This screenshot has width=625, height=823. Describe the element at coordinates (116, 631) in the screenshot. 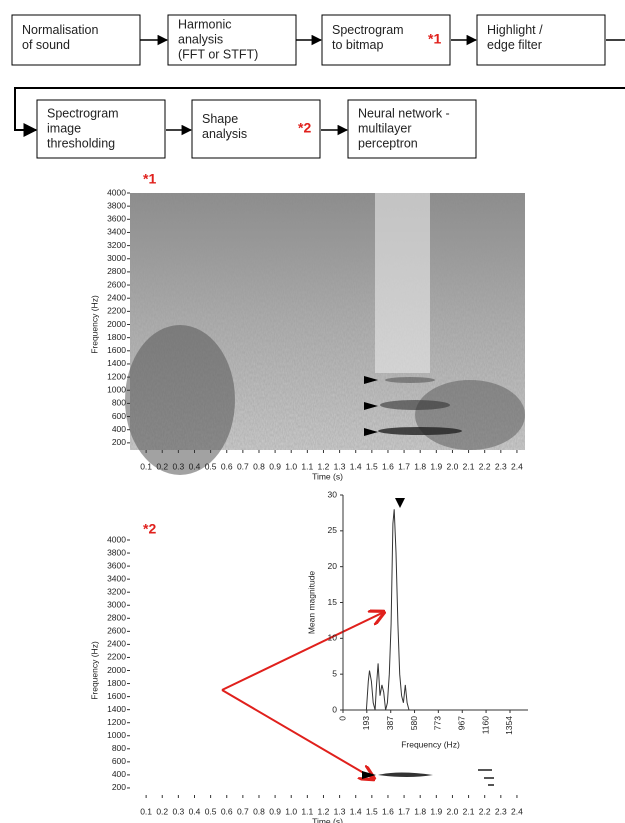

I see `y-tick-label: 2600` at that location.